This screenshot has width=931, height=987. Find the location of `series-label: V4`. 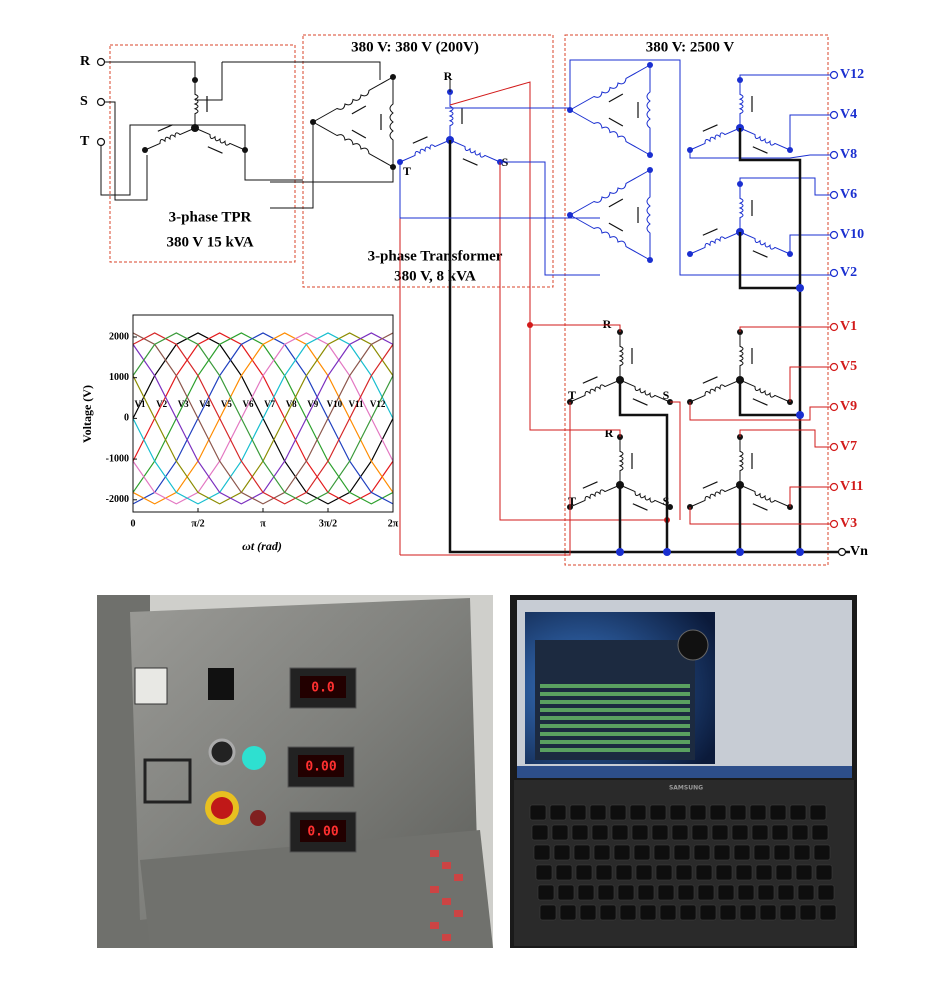

series-label: V4 is located at coordinates (204, 404).